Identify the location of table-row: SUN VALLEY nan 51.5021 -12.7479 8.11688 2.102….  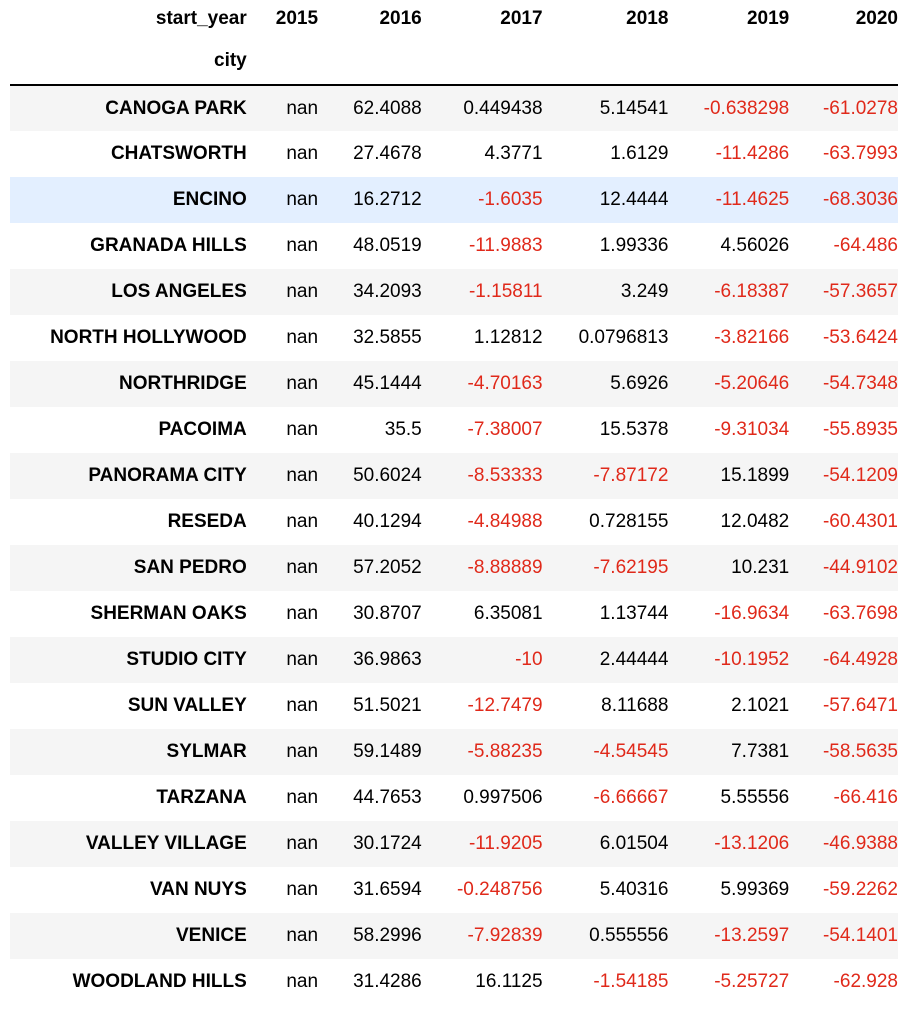
(454, 706).